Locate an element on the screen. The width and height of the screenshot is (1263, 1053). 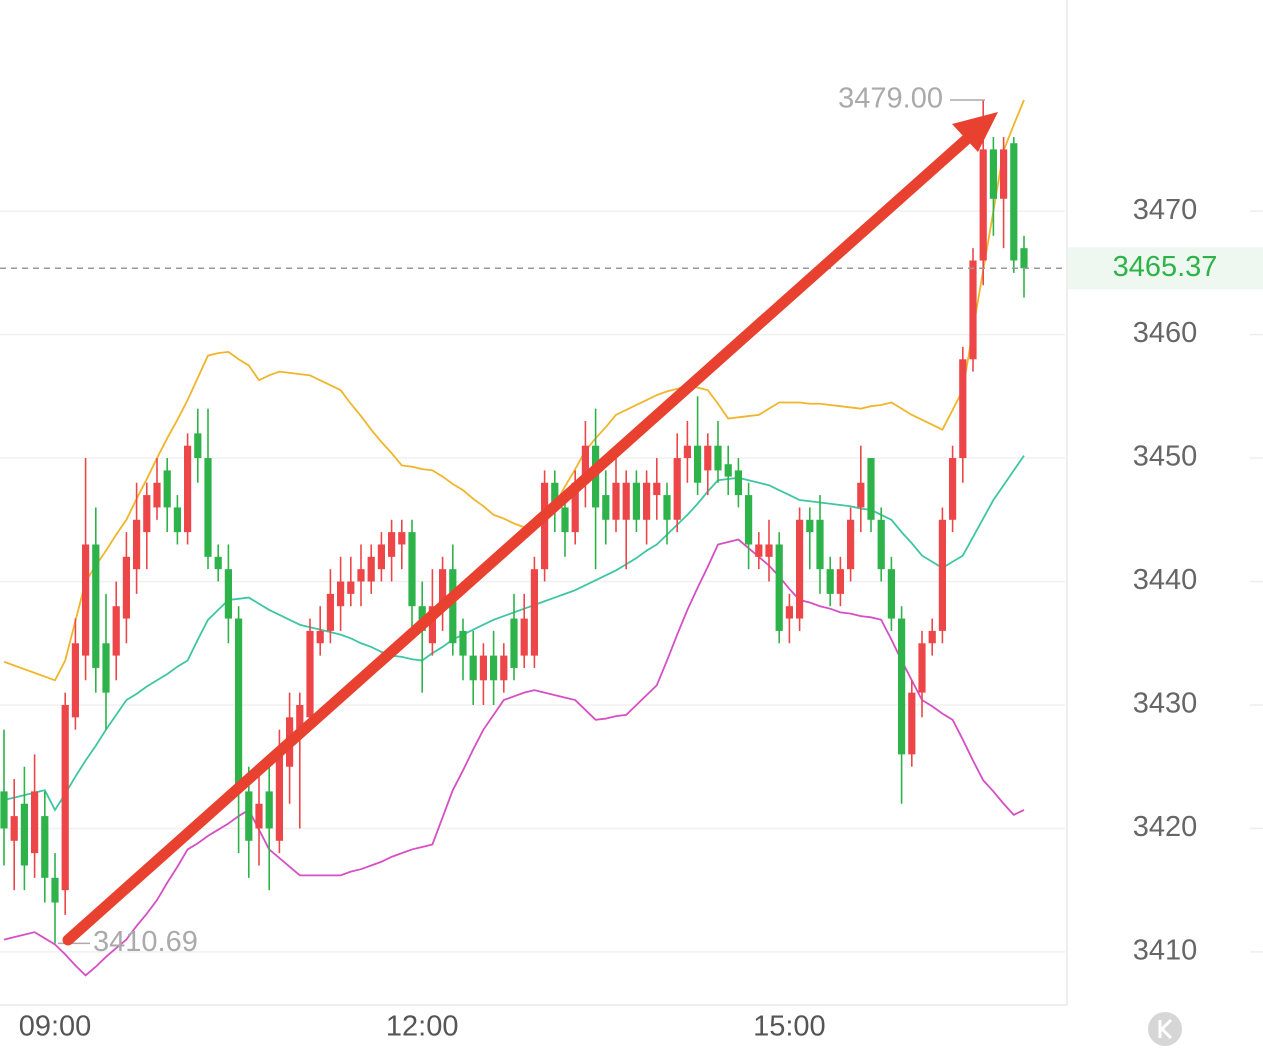
kline-button-bg is located at coordinates (1165, 1029).